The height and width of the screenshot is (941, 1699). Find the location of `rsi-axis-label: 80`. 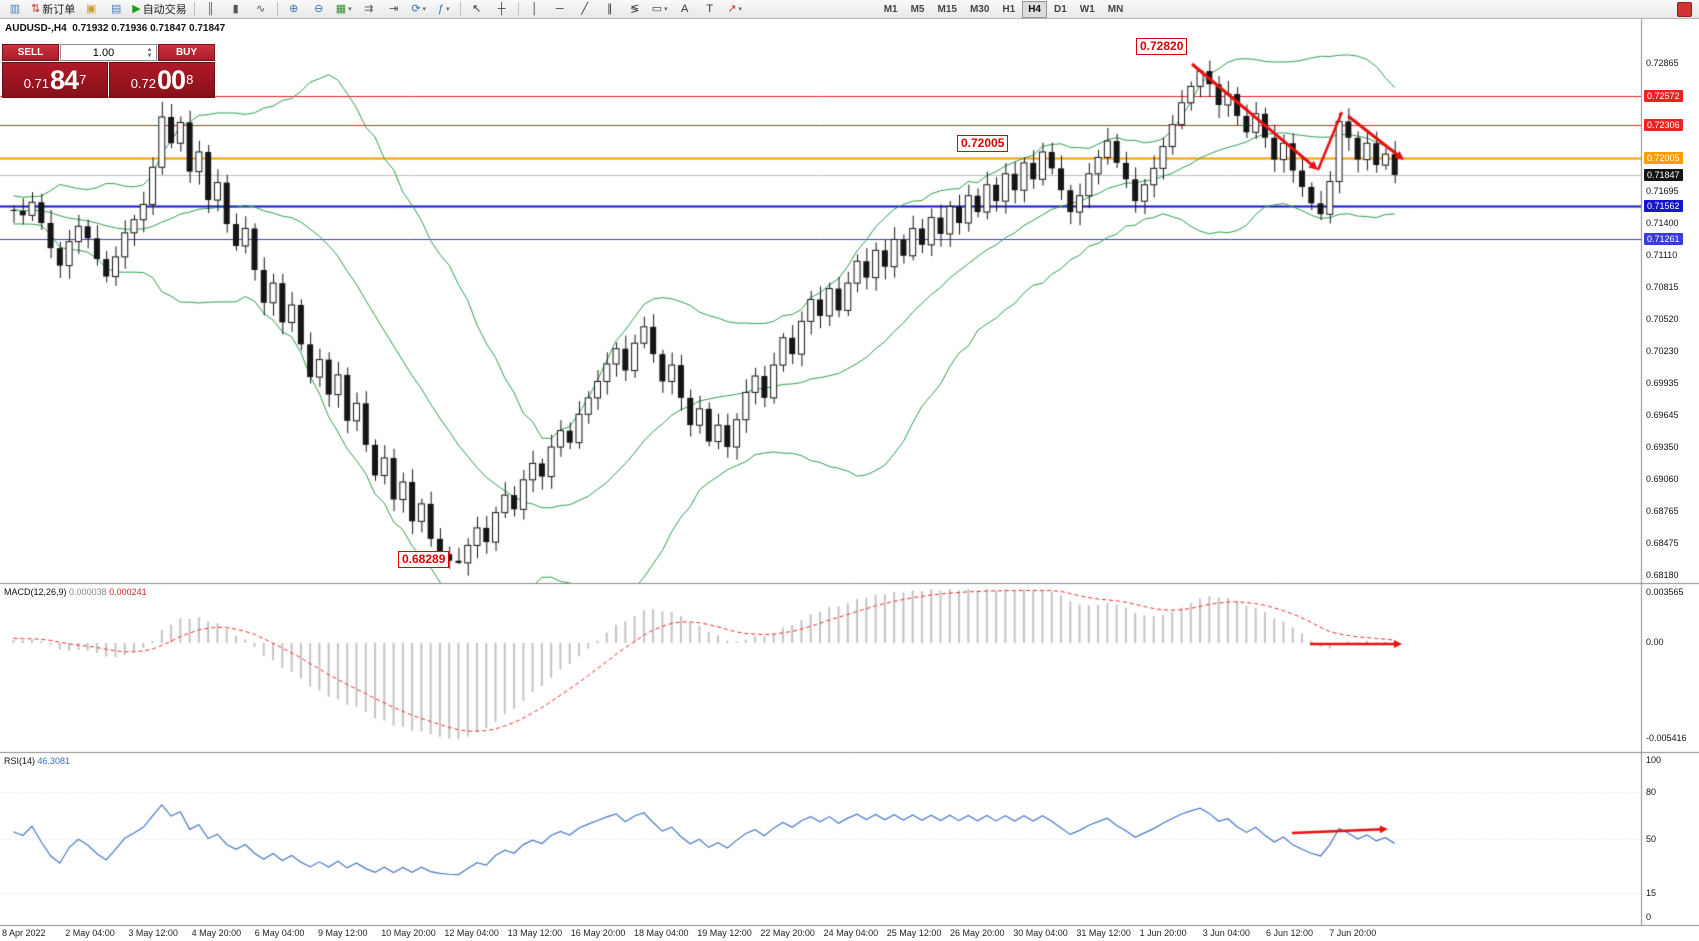

rsi-axis-label: 80 is located at coordinates (1651, 791).